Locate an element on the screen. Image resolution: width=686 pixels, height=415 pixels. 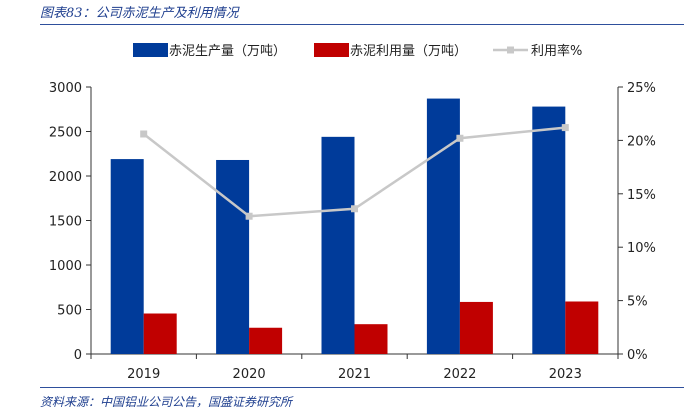
y-left-tick-label: 2500 is located at coordinates (65, 133).